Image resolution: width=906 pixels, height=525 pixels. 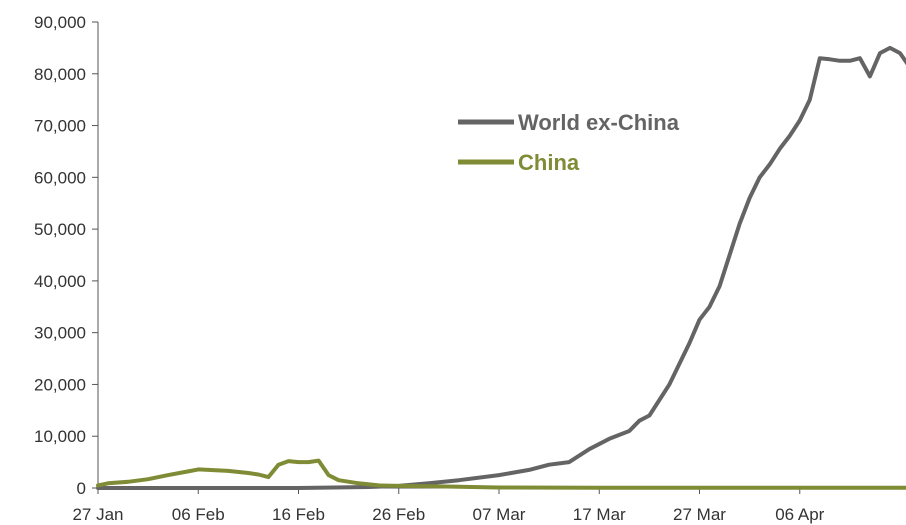 What do you see at coordinates (599, 514) in the screenshot?
I see `x-tick-label: 17 Mar` at bounding box center [599, 514].